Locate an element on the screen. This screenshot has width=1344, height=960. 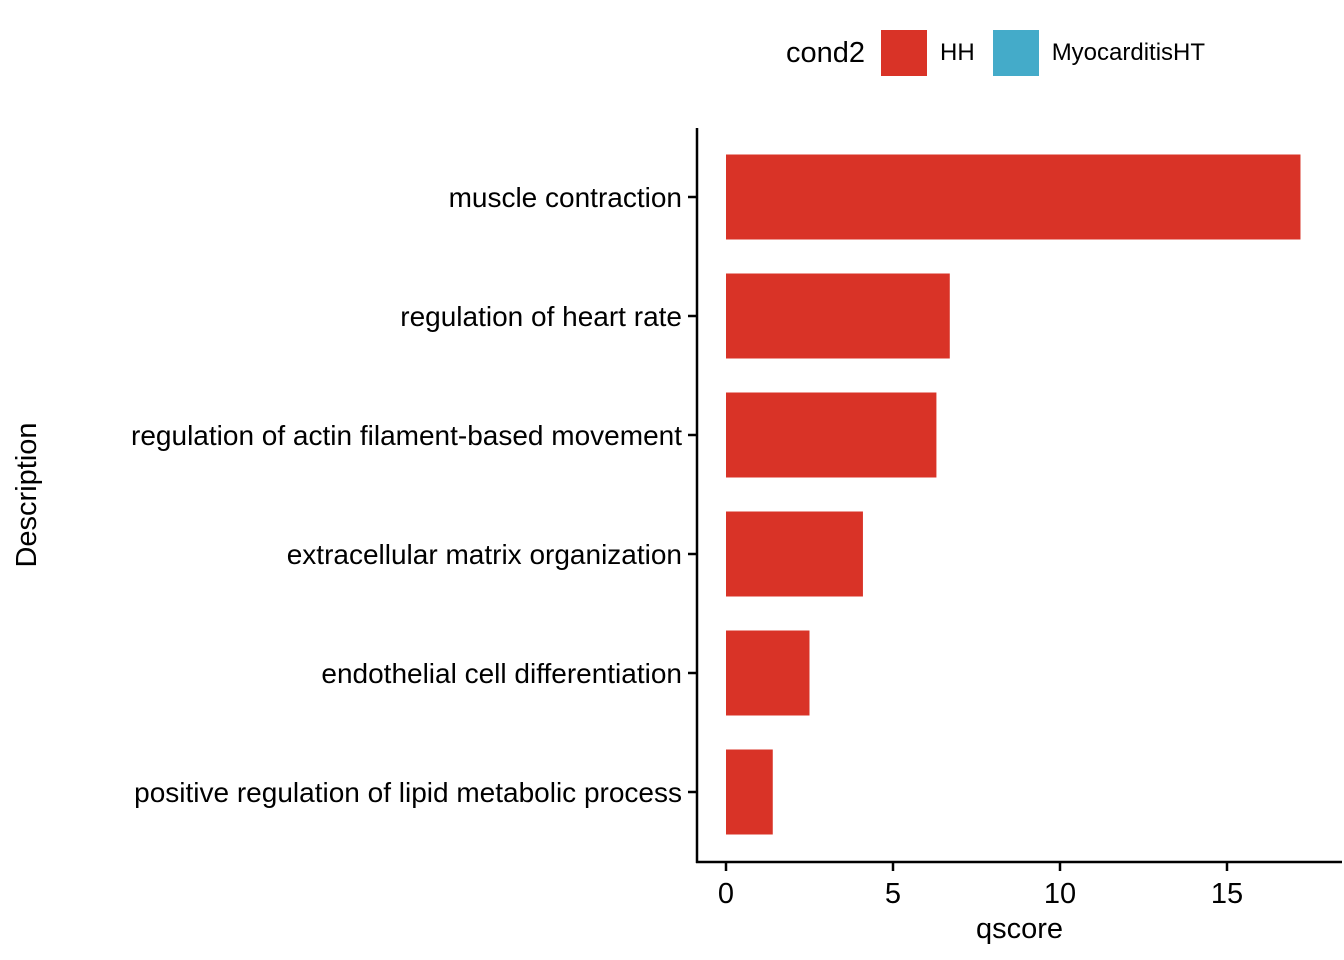
legend-title: cond2 is located at coordinates (826, 52).